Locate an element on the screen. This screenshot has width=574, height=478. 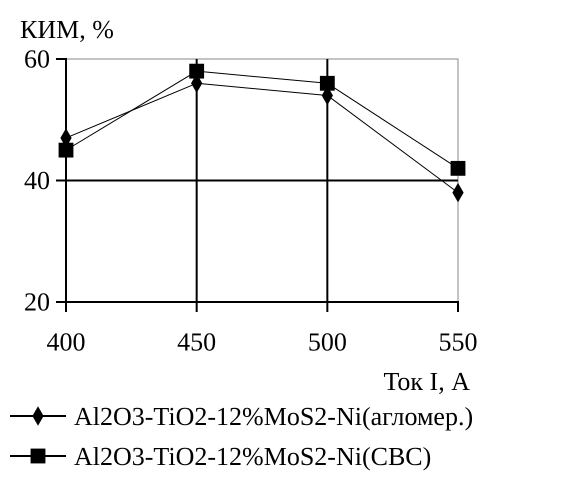
x-tick-label: 500 is located at coordinates (327, 341).